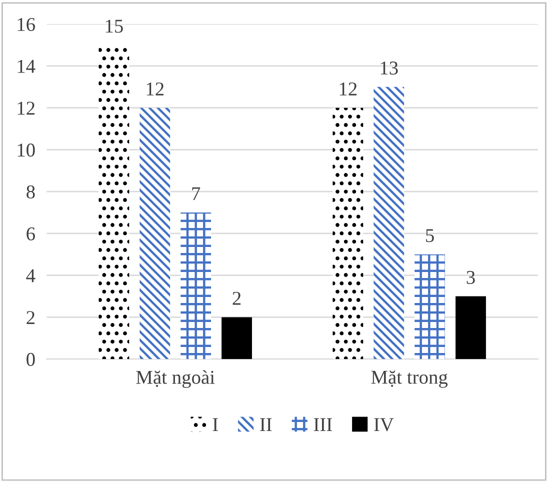 This screenshot has height=482, width=549. Describe the element at coordinates (236, 298) in the screenshot. I see `data-label: 2` at that location.